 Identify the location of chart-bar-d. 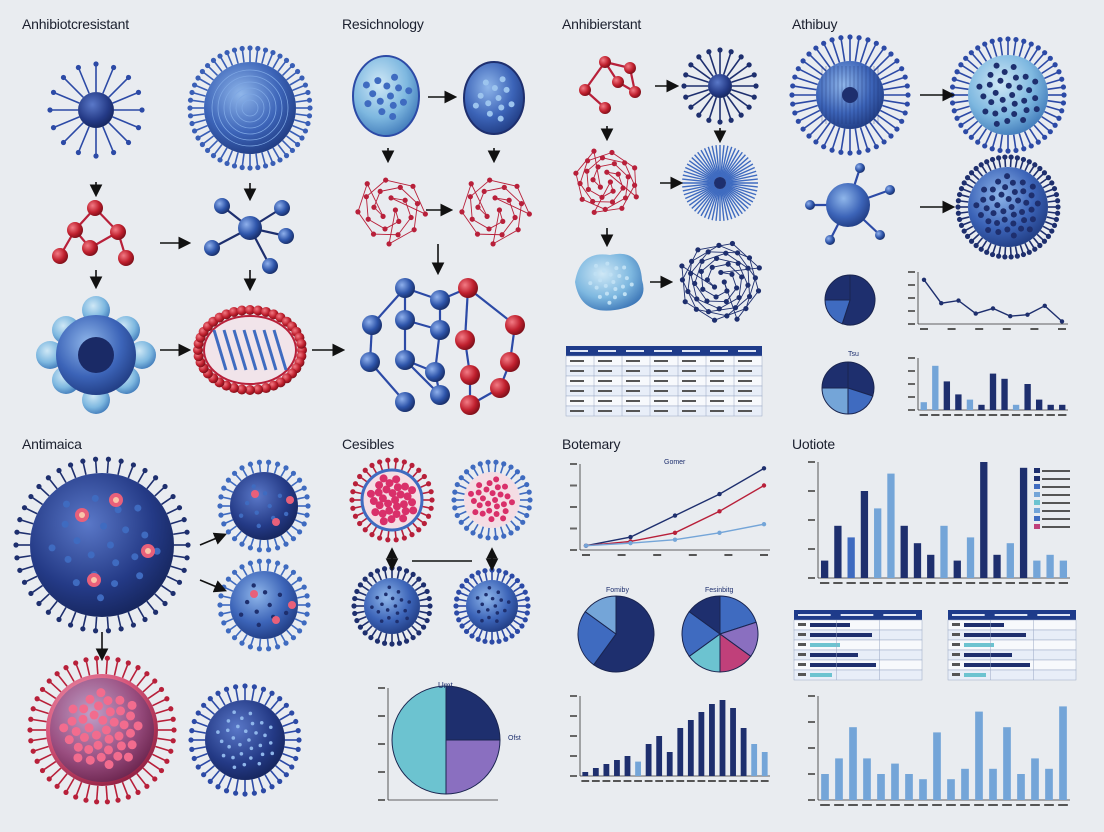
(939, 750).